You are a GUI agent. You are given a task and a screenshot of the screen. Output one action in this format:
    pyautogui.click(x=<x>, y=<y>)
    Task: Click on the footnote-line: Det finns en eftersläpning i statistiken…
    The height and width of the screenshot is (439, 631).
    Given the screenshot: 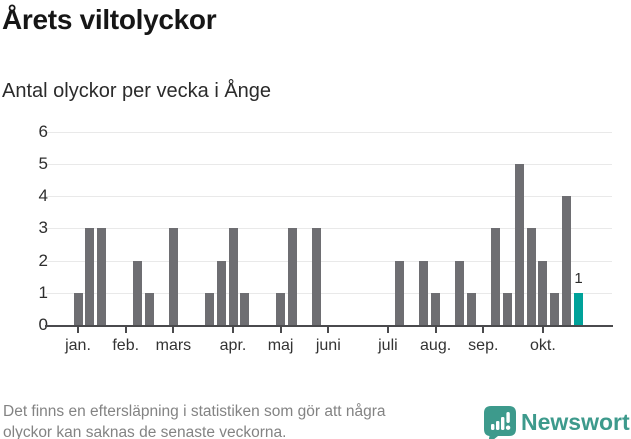 What is the action you would take?
    pyautogui.click(x=194, y=411)
    